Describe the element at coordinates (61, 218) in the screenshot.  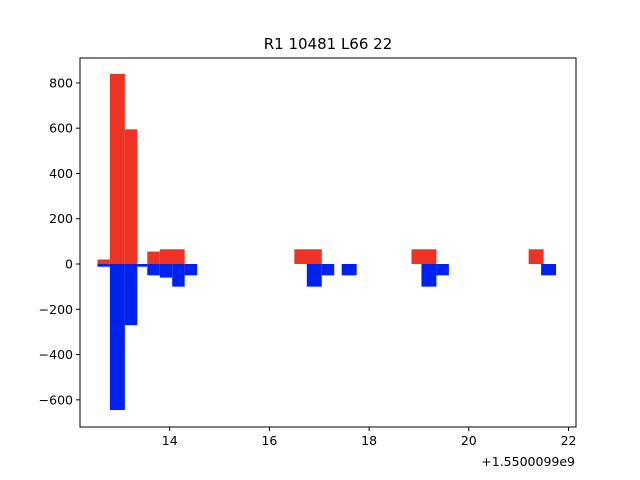
I see `y-tick-label: 200` at that location.